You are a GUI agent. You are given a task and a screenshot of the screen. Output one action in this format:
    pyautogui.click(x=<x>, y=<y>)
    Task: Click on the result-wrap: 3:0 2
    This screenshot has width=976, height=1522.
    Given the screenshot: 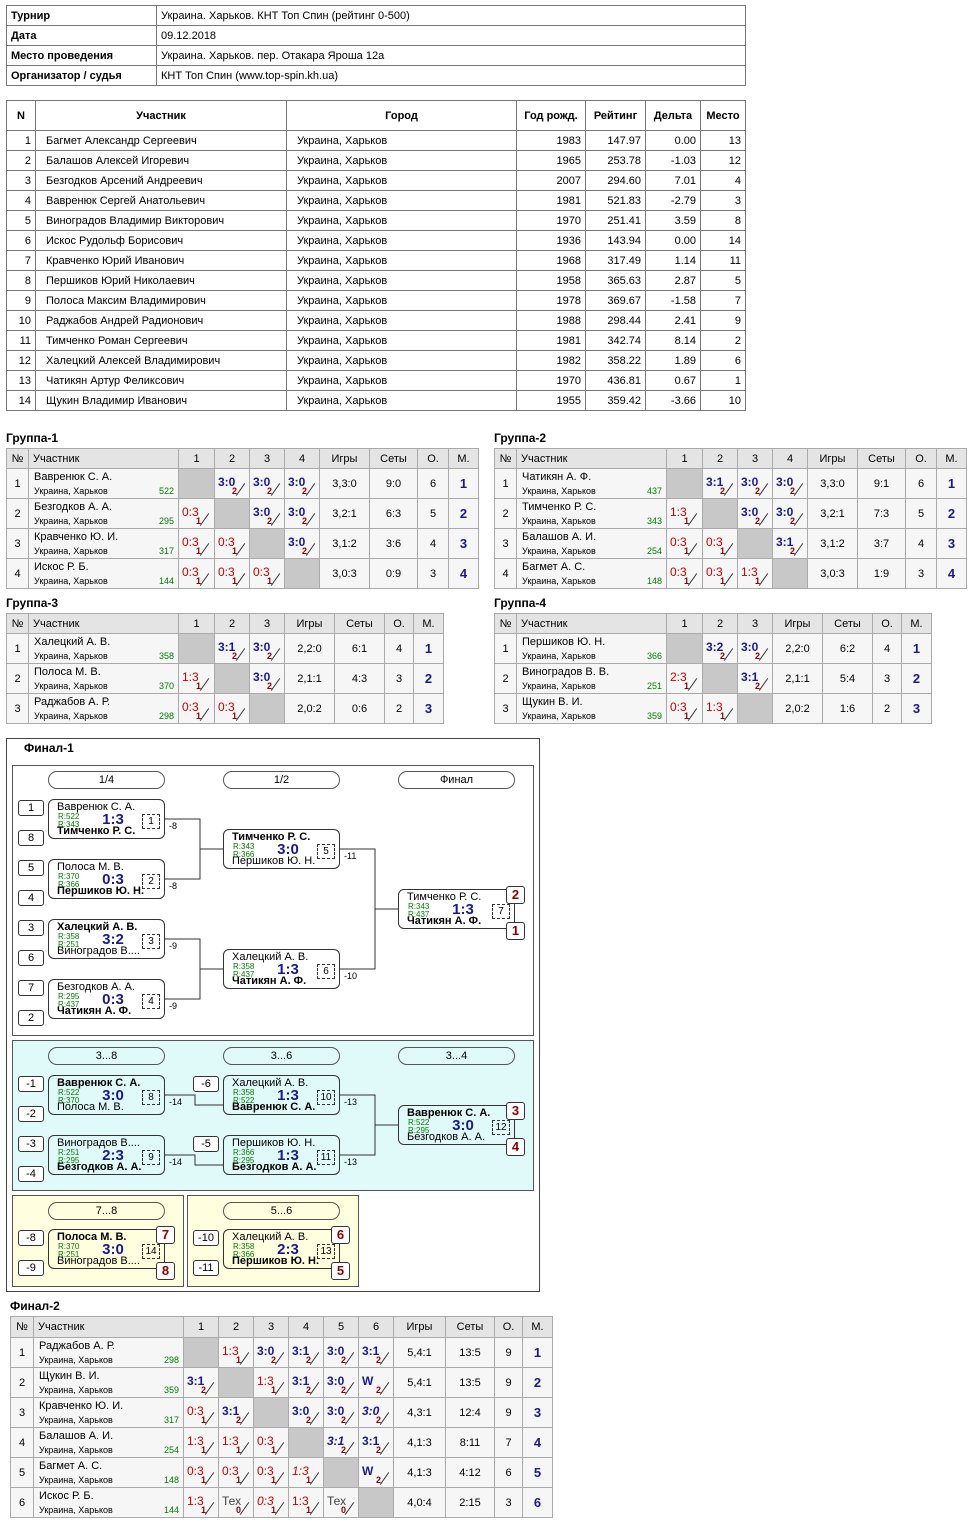 What is the action you would take?
    pyautogui.click(x=790, y=514)
    